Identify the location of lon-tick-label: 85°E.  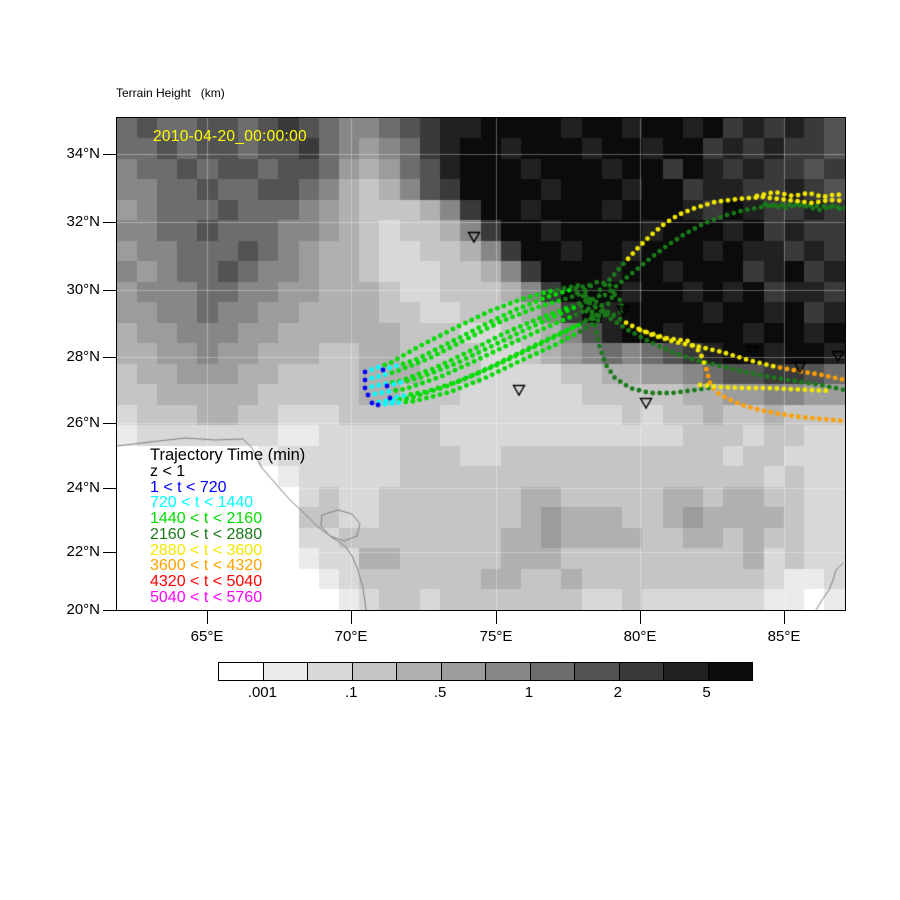
(784, 636).